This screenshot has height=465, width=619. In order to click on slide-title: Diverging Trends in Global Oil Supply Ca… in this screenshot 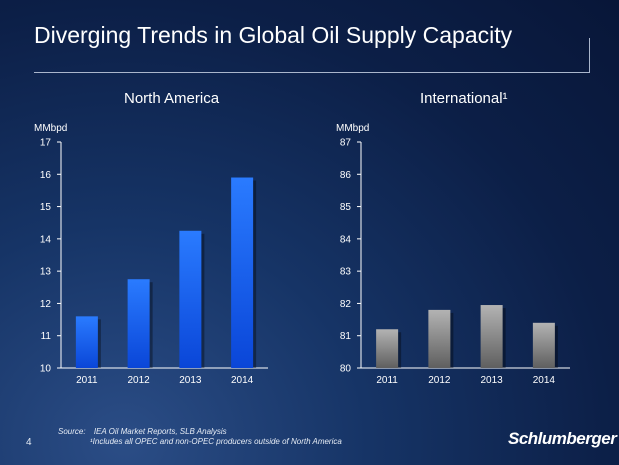, I will do `click(273, 35)`.